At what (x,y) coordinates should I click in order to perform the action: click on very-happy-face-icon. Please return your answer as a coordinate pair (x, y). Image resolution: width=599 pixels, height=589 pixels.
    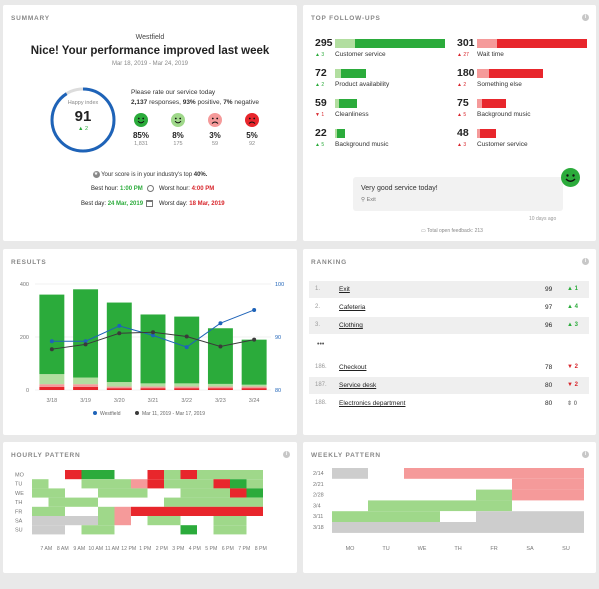
    Looking at the image, I should click on (141, 120).